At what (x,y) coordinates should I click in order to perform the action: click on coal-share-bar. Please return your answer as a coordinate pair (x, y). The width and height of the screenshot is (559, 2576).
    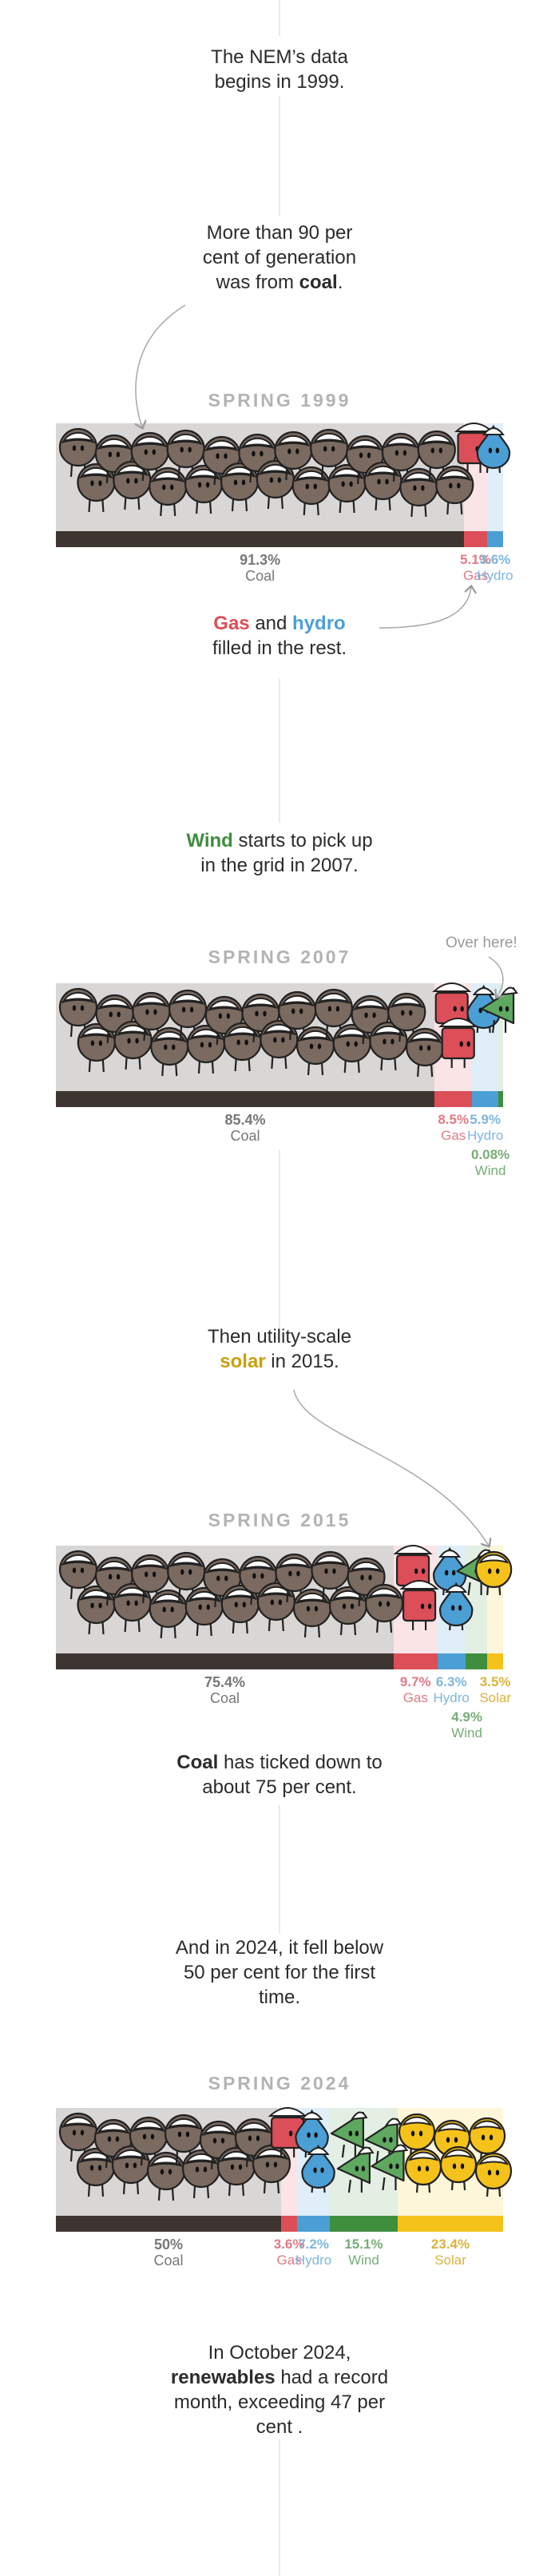
    Looking at the image, I should click on (225, 1661).